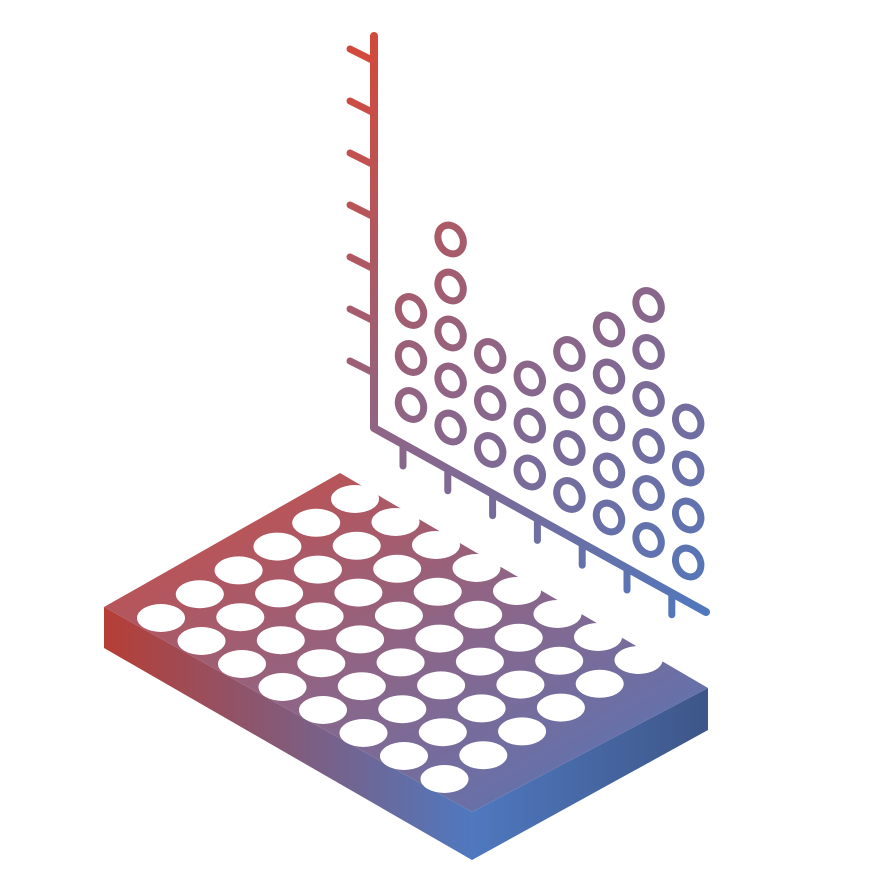 The height and width of the screenshot is (888, 888). I want to click on chart-dots, so click(549, 401).